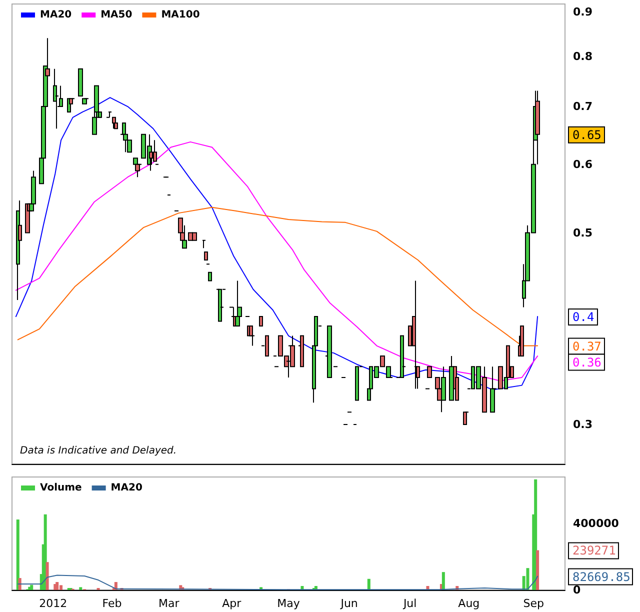 The width and height of the screenshot is (640, 612). What do you see at coordinates (349, 603) in the screenshot?
I see `x-tick-label: Jun` at bounding box center [349, 603].